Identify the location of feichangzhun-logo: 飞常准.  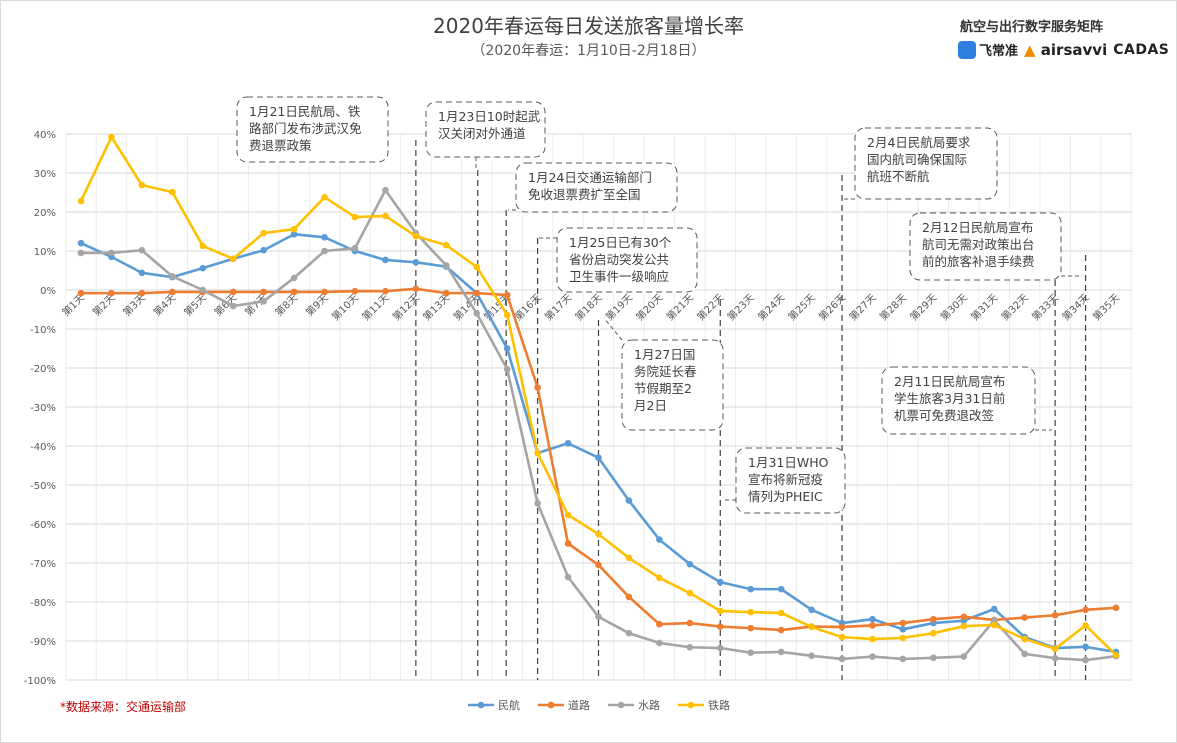
(988, 49).